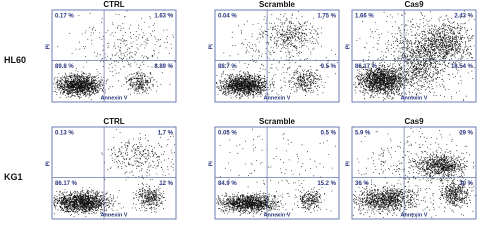 Image resolution: width=500 pixels, height=240 pixels. Describe the element at coordinates (64, 67) in the screenshot. I see `quadrant-value: 89.8 %` at that location.